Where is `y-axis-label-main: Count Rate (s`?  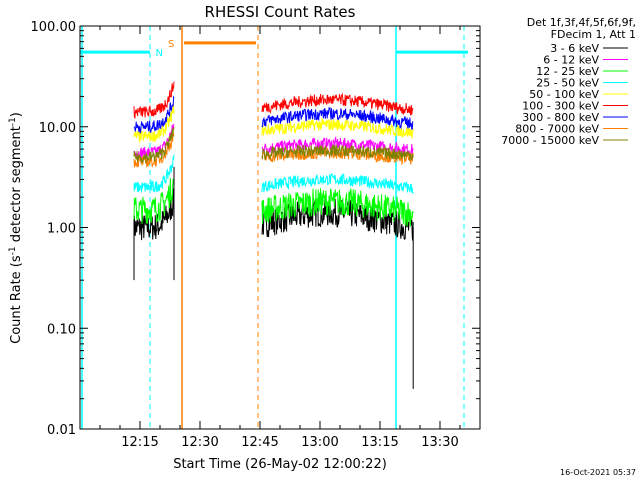 y-axis-label-main: Count Rate (s is located at coordinates (16, 299).